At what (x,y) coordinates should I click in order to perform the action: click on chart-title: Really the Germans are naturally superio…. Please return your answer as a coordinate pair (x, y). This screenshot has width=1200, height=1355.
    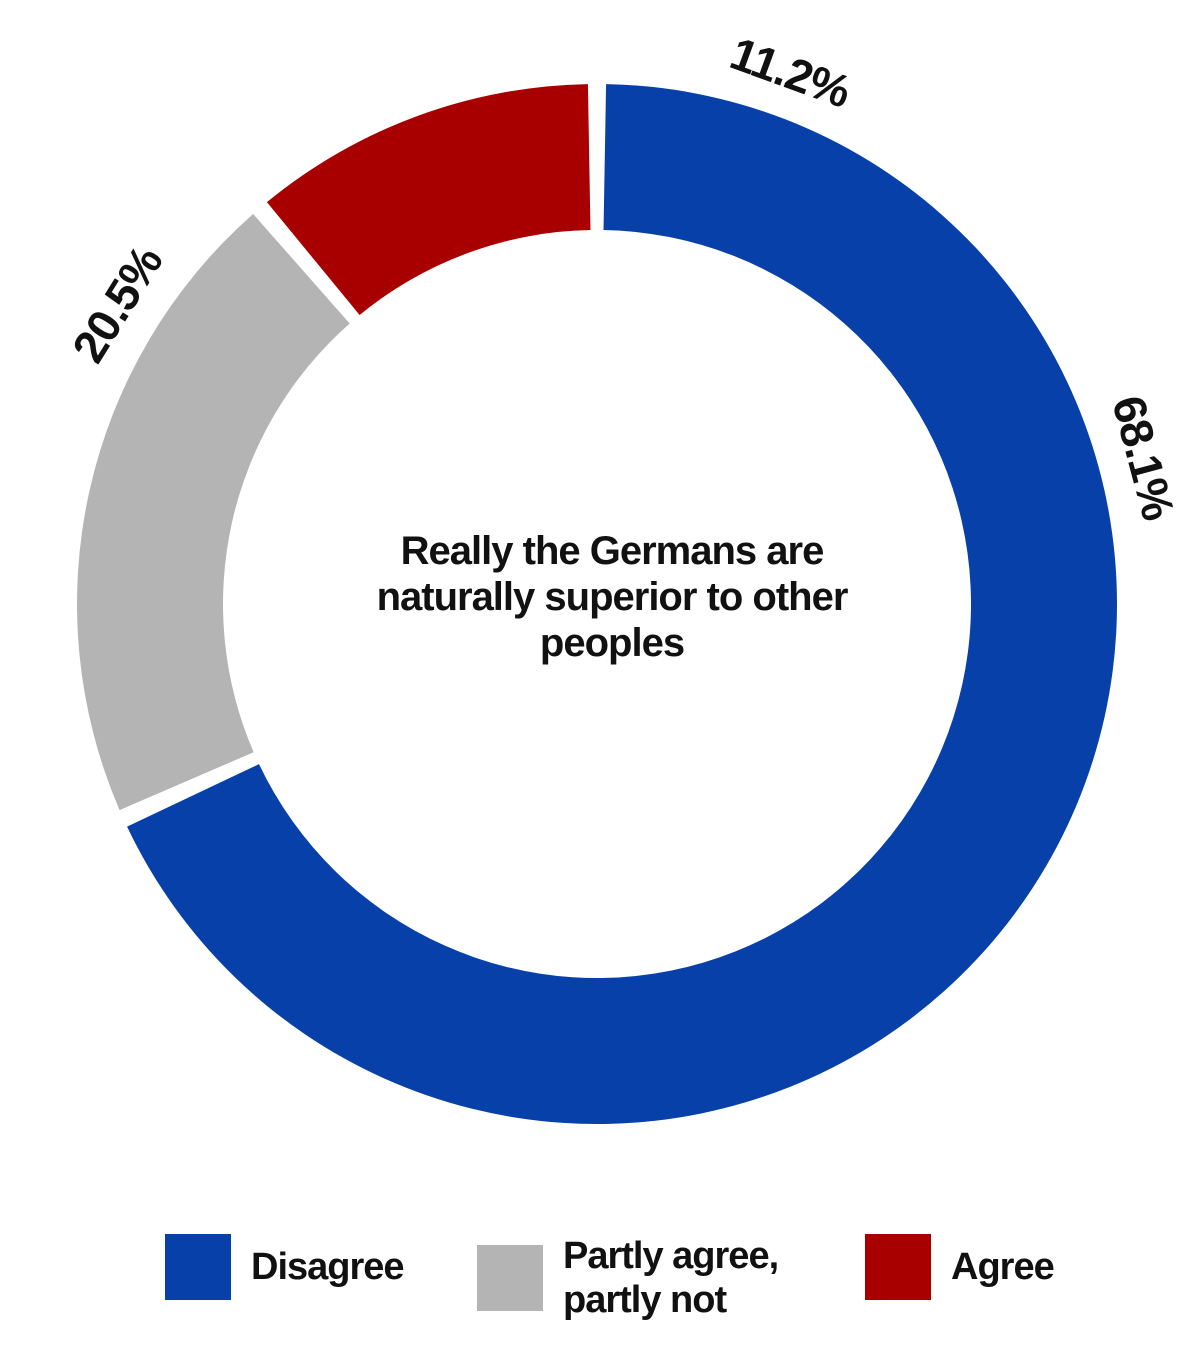
    Looking at the image, I should click on (612, 597).